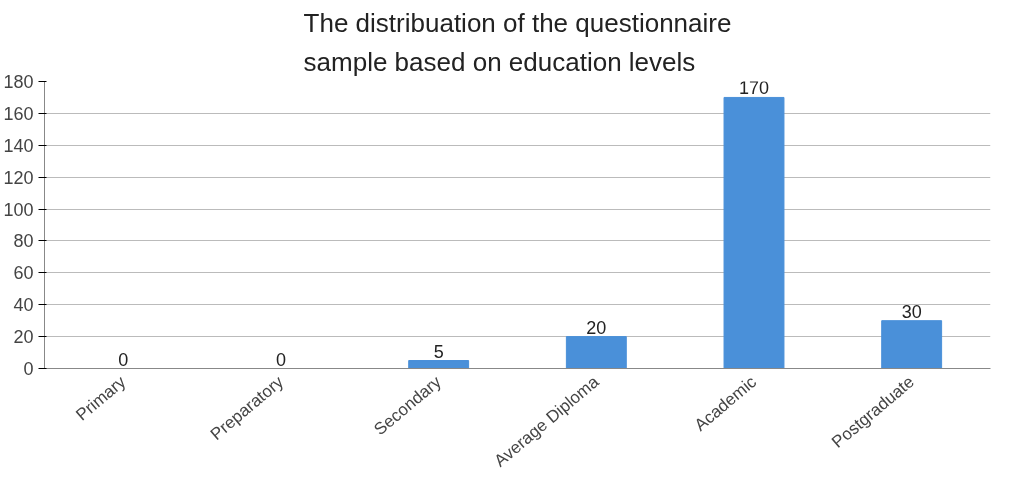 The height and width of the screenshot is (488, 1019). What do you see at coordinates (18, 209) in the screenshot?
I see `y-tick-label: 100` at bounding box center [18, 209].